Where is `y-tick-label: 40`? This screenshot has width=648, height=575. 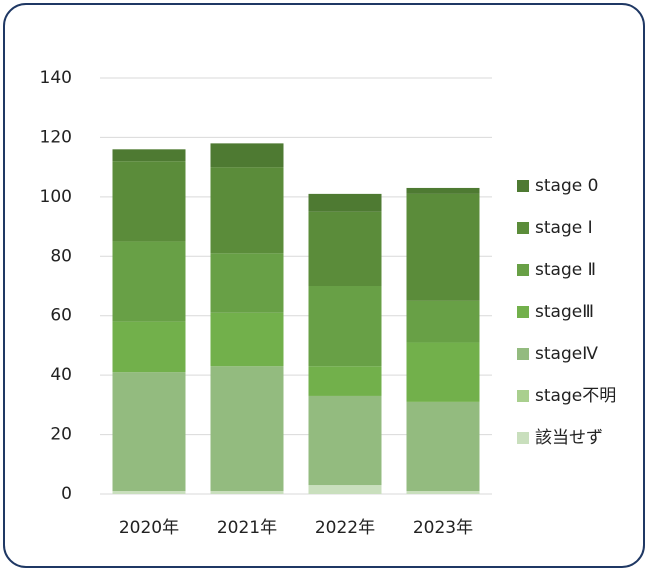
y-tick-label: 40 is located at coordinates (61, 375).